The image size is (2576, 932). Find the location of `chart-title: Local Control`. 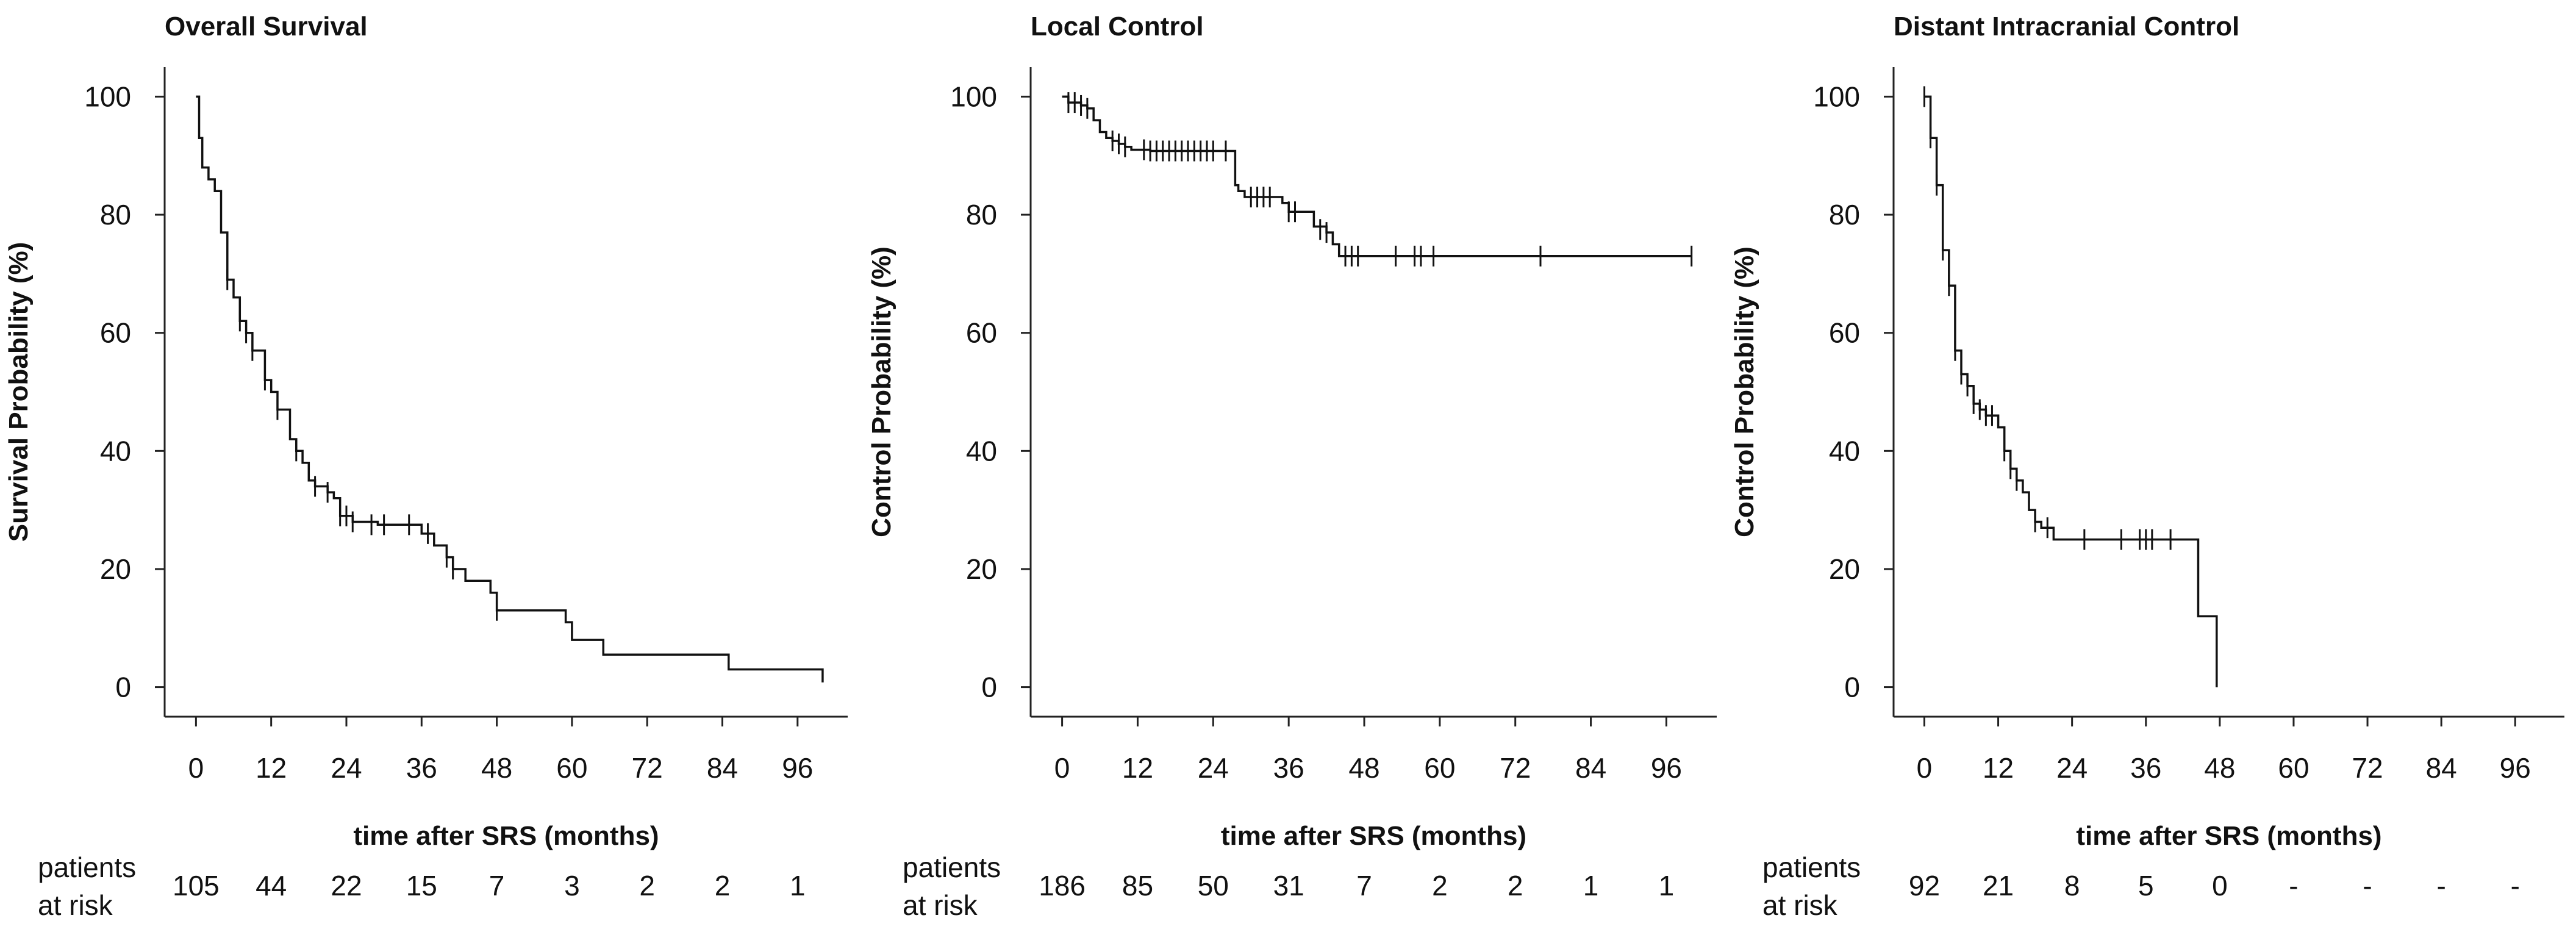

chart-title: Local Control is located at coordinates (1117, 26).